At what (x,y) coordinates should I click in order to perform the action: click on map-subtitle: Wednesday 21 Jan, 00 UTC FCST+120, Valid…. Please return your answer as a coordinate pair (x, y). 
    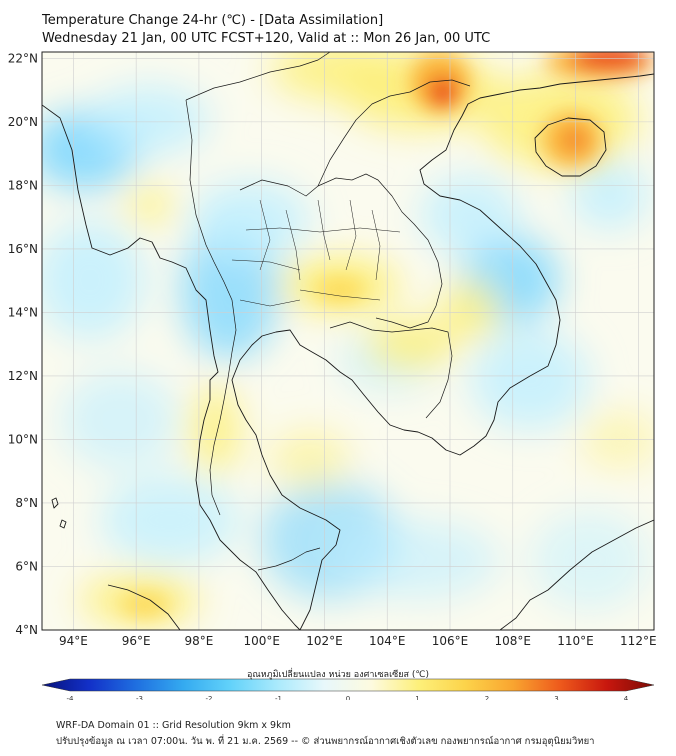
    Looking at the image, I should click on (266, 38).